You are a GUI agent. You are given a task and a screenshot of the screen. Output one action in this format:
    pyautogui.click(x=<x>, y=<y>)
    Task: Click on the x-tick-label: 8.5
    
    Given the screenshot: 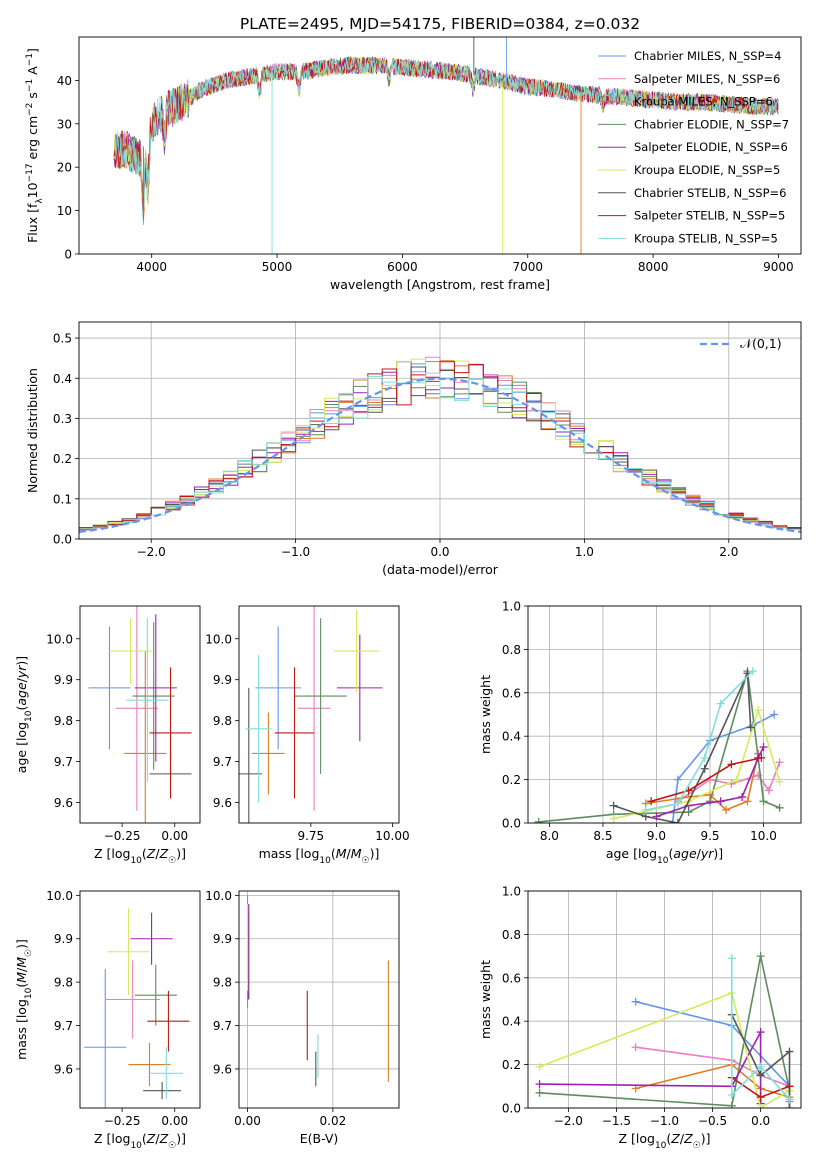 What is the action you would take?
    pyautogui.click(x=602, y=836)
    